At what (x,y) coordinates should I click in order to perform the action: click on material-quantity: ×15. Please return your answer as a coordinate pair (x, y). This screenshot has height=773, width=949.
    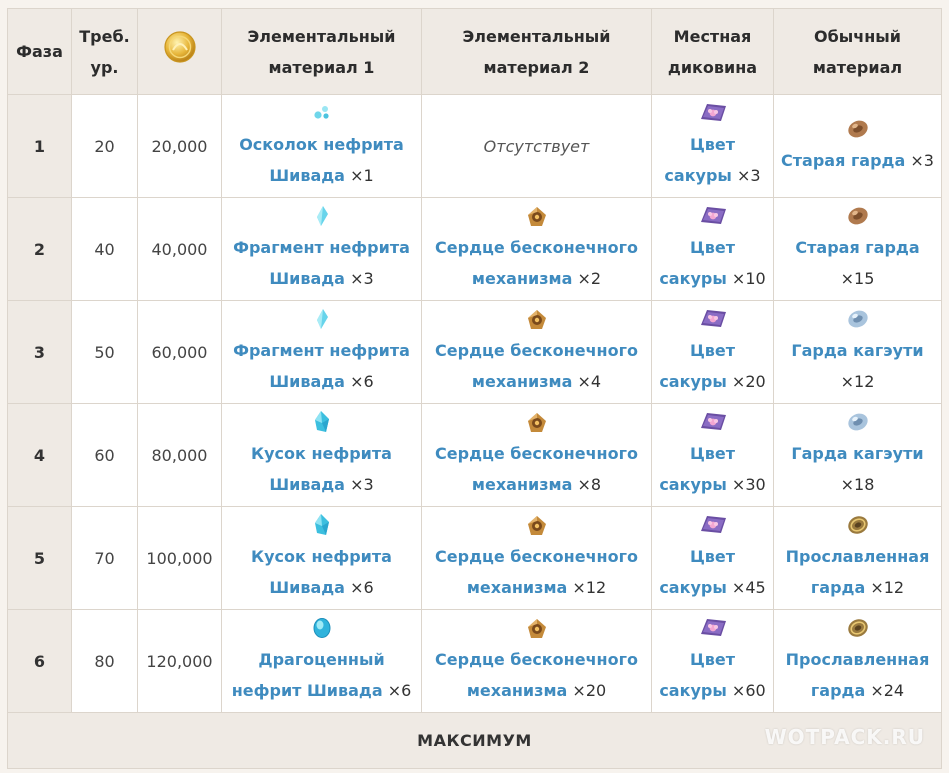
    Looking at the image, I should click on (857, 278).